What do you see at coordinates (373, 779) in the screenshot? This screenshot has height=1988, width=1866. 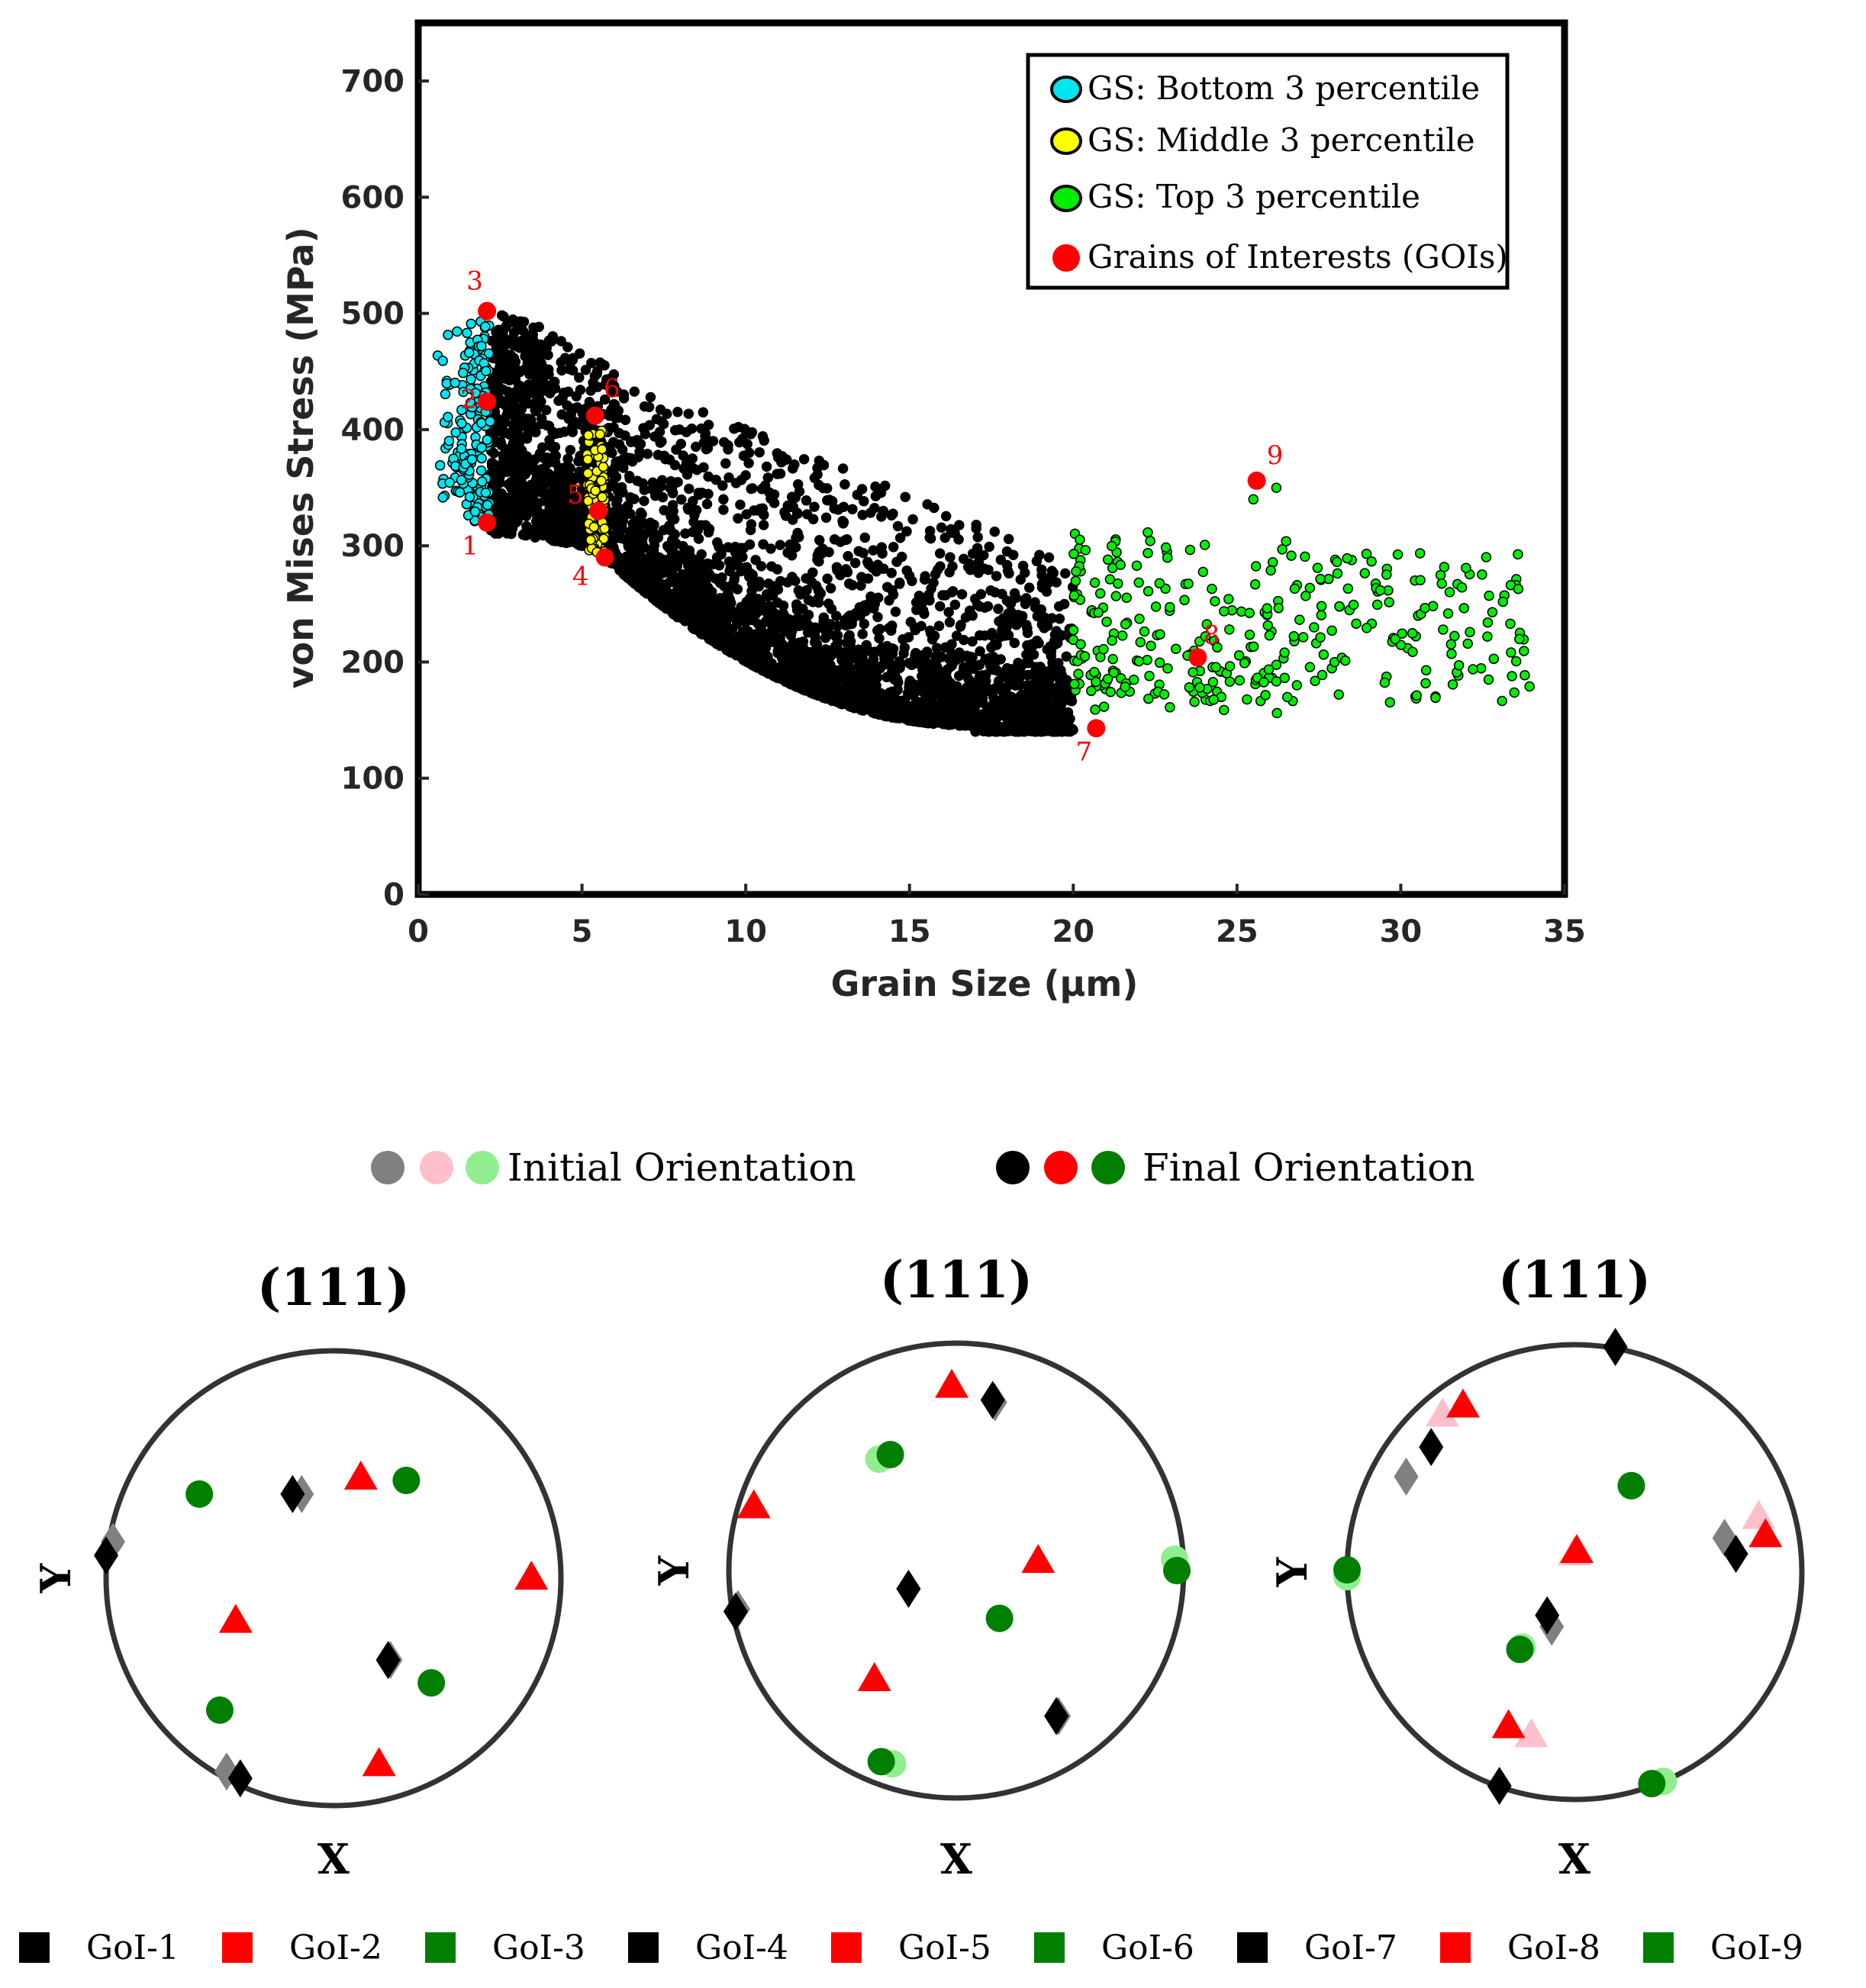 I see `y-tick-label: 100` at bounding box center [373, 779].